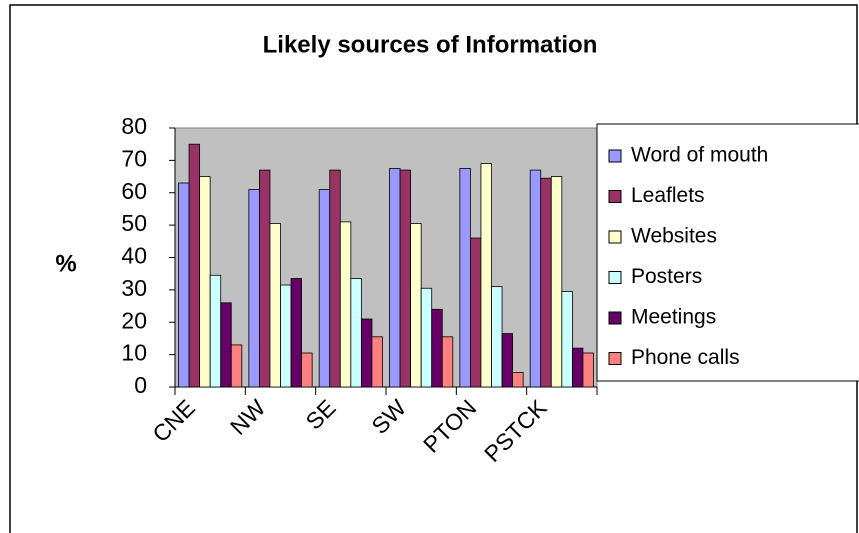  I want to click on y-tick-label: 30, so click(134, 288).